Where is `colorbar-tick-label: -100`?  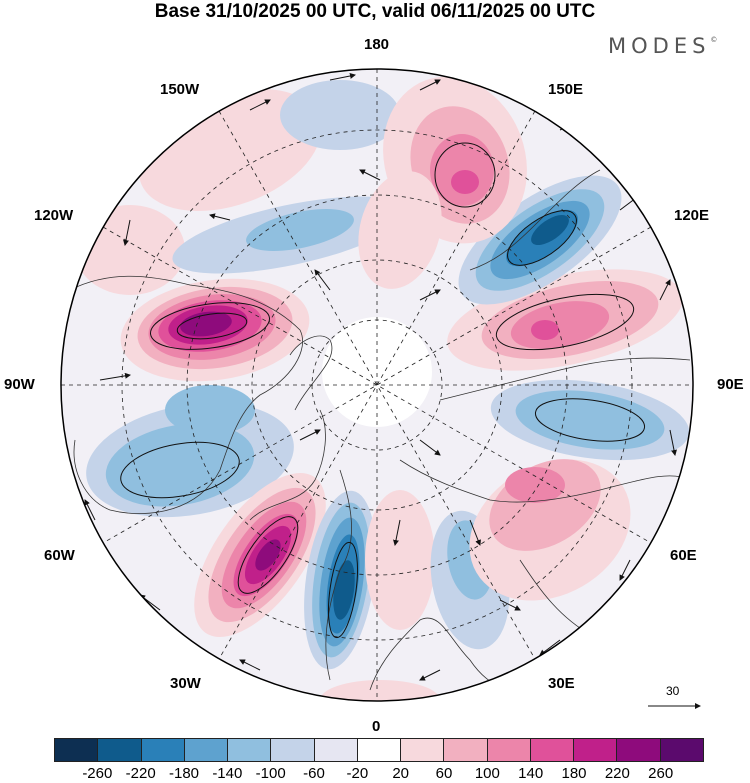 colorbar-tick-label: -100 is located at coordinates (270, 773).